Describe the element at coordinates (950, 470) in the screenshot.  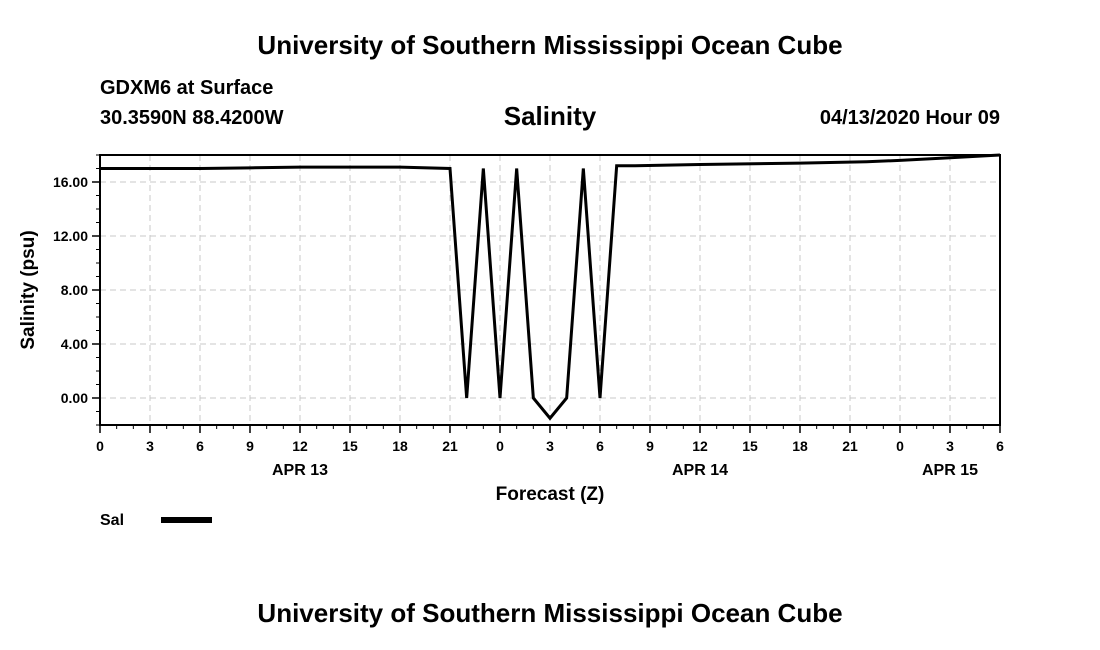
I see `day-label: APR 15` at that location.